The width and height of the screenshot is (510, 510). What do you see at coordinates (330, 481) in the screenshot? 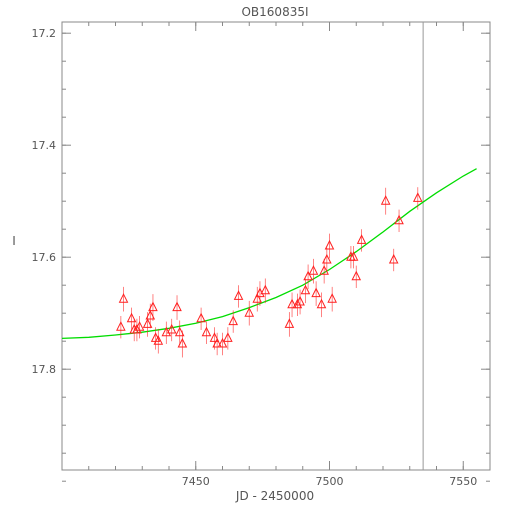
I see `x-tick-label: 7500` at bounding box center [330, 481].